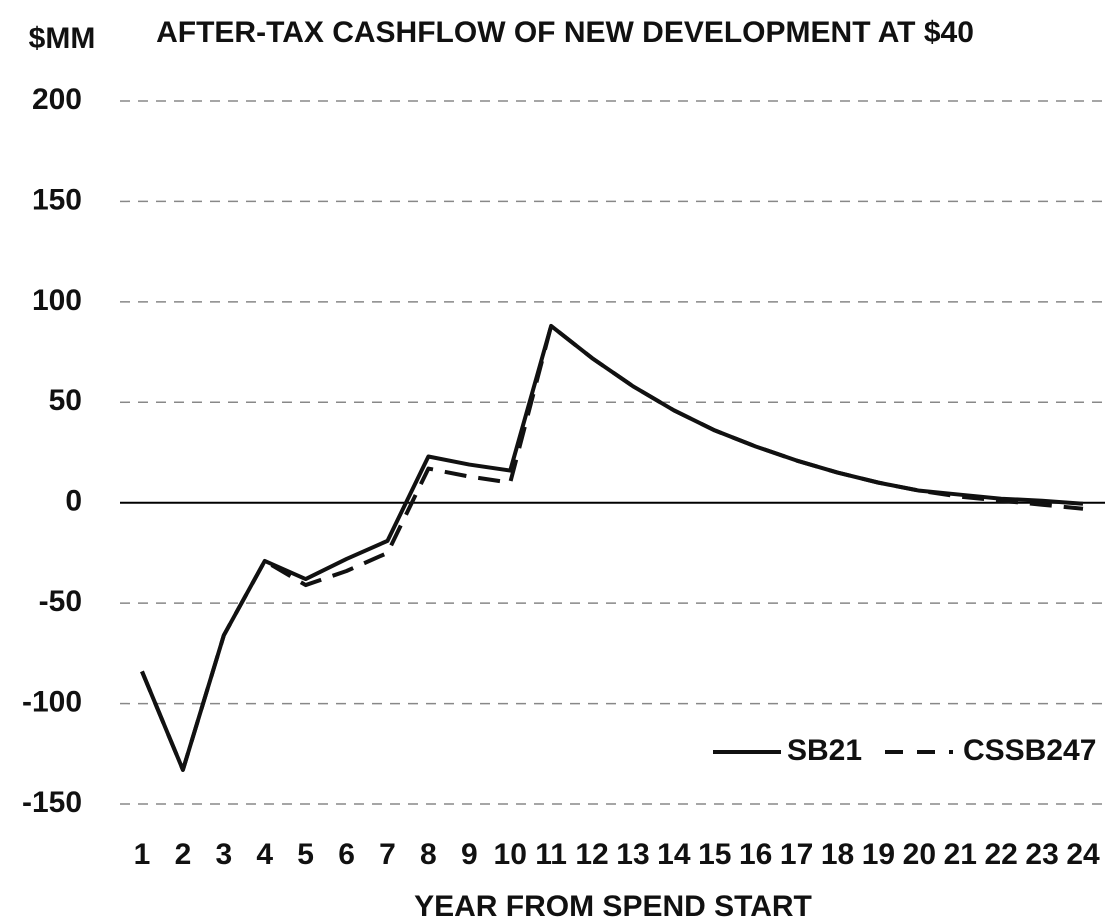 This screenshot has height=924, width=1111. What do you see at coordinates (305, 854) in the screenshot?
I see `x-tick-label: 5` at bounding box center [305, 854].